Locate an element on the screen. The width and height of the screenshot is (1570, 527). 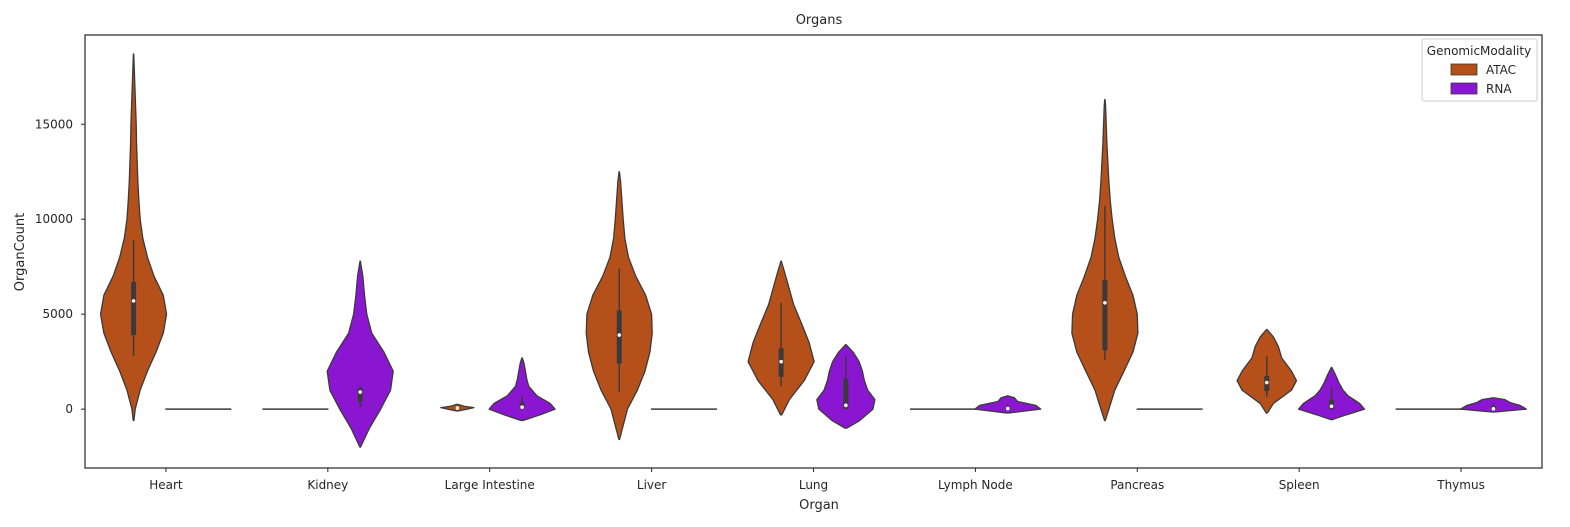
violin-rna-spleen-median is located at coordinates (1331, 406).